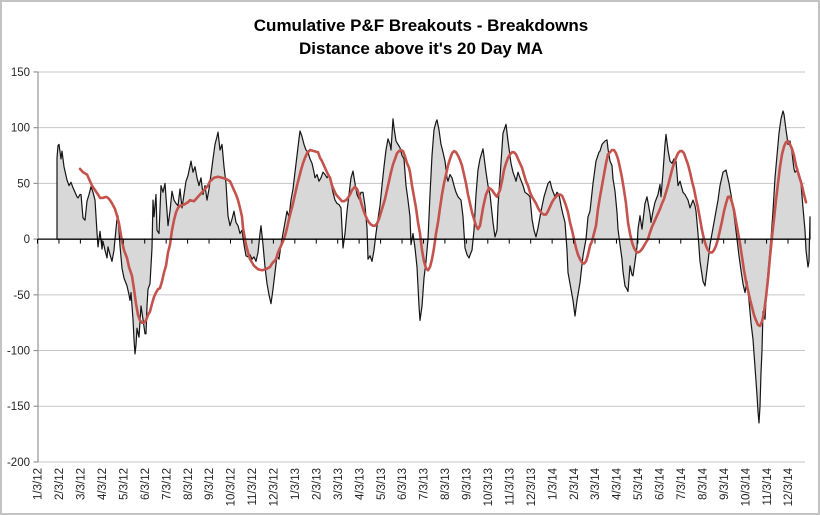  Describe the element at coordinates (403, 484) in the screenshot. I see `x-tick-label: 6/3/13` at that location.